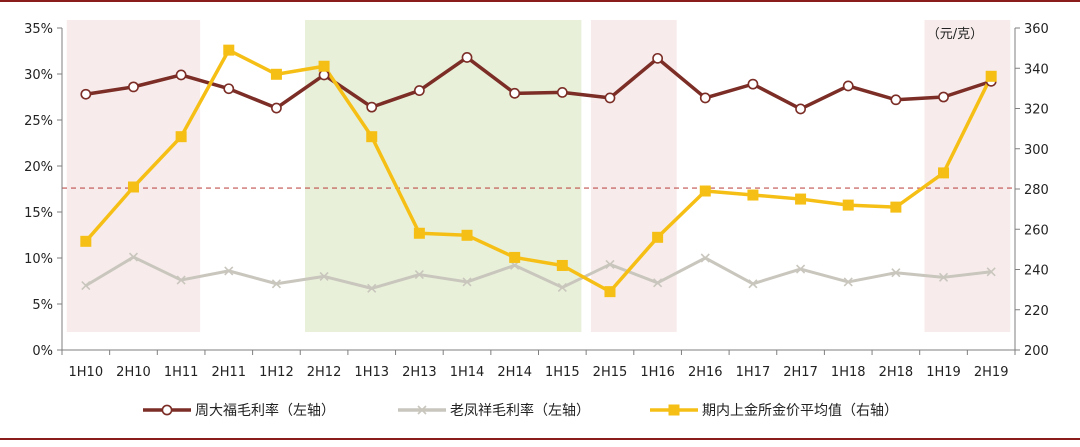 This screenshot has width=1080, height=447. What do you see at coordinates (42, 305) in the screenshot?
I see `left-tick-label: 5%` at bounding box center [42, 305].